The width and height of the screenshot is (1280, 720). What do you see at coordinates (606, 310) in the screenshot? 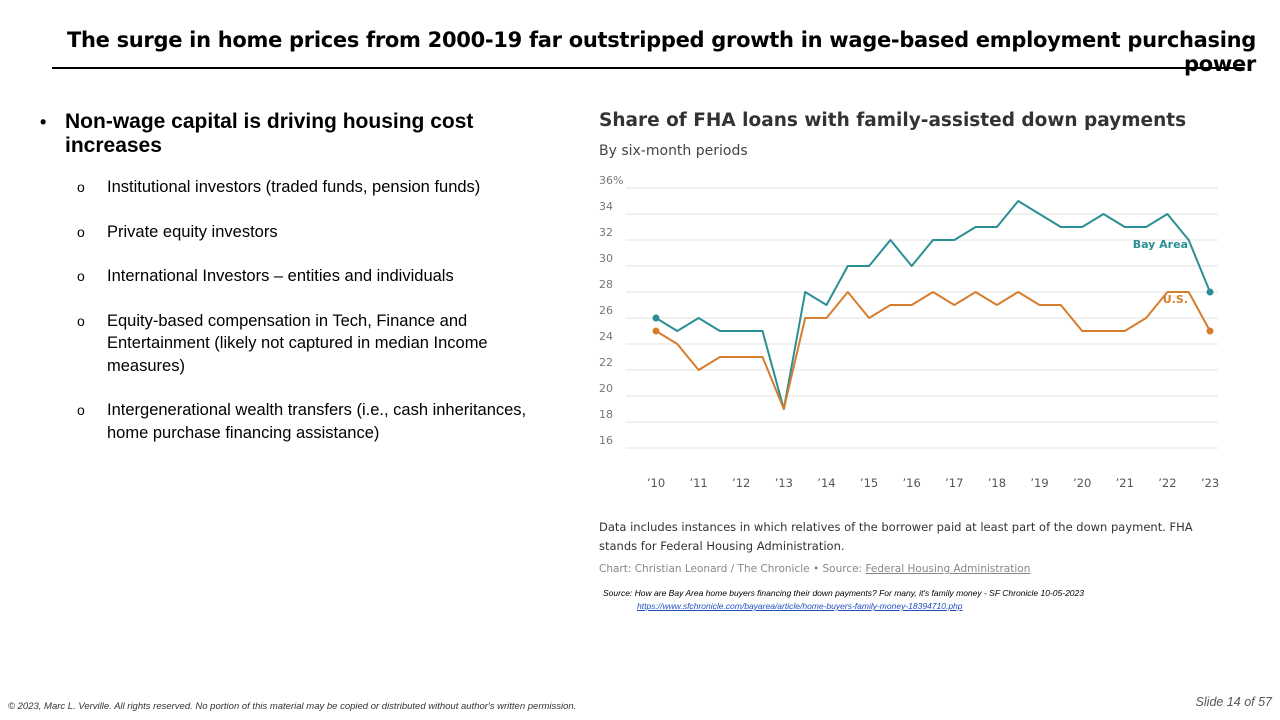
I see `y-tick-label: 26` at bounding box center [606, 310].